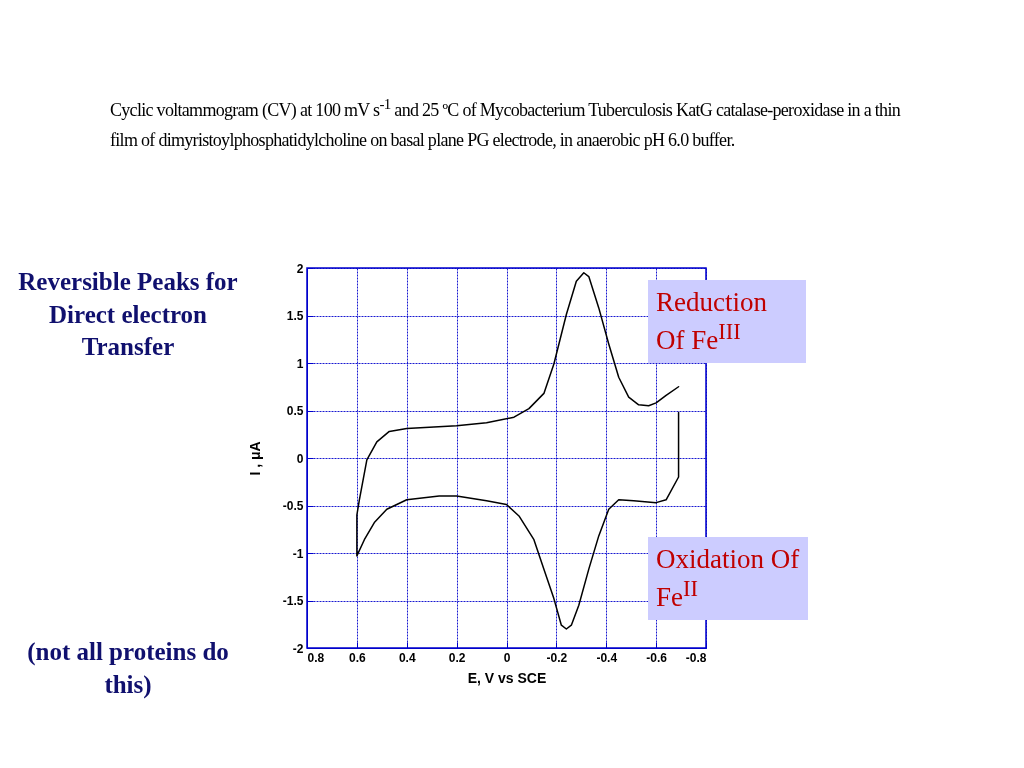  Describe the element at coordinates (657, 657) in the screenshot. I see `x-tick-label: -0.6` at that location.